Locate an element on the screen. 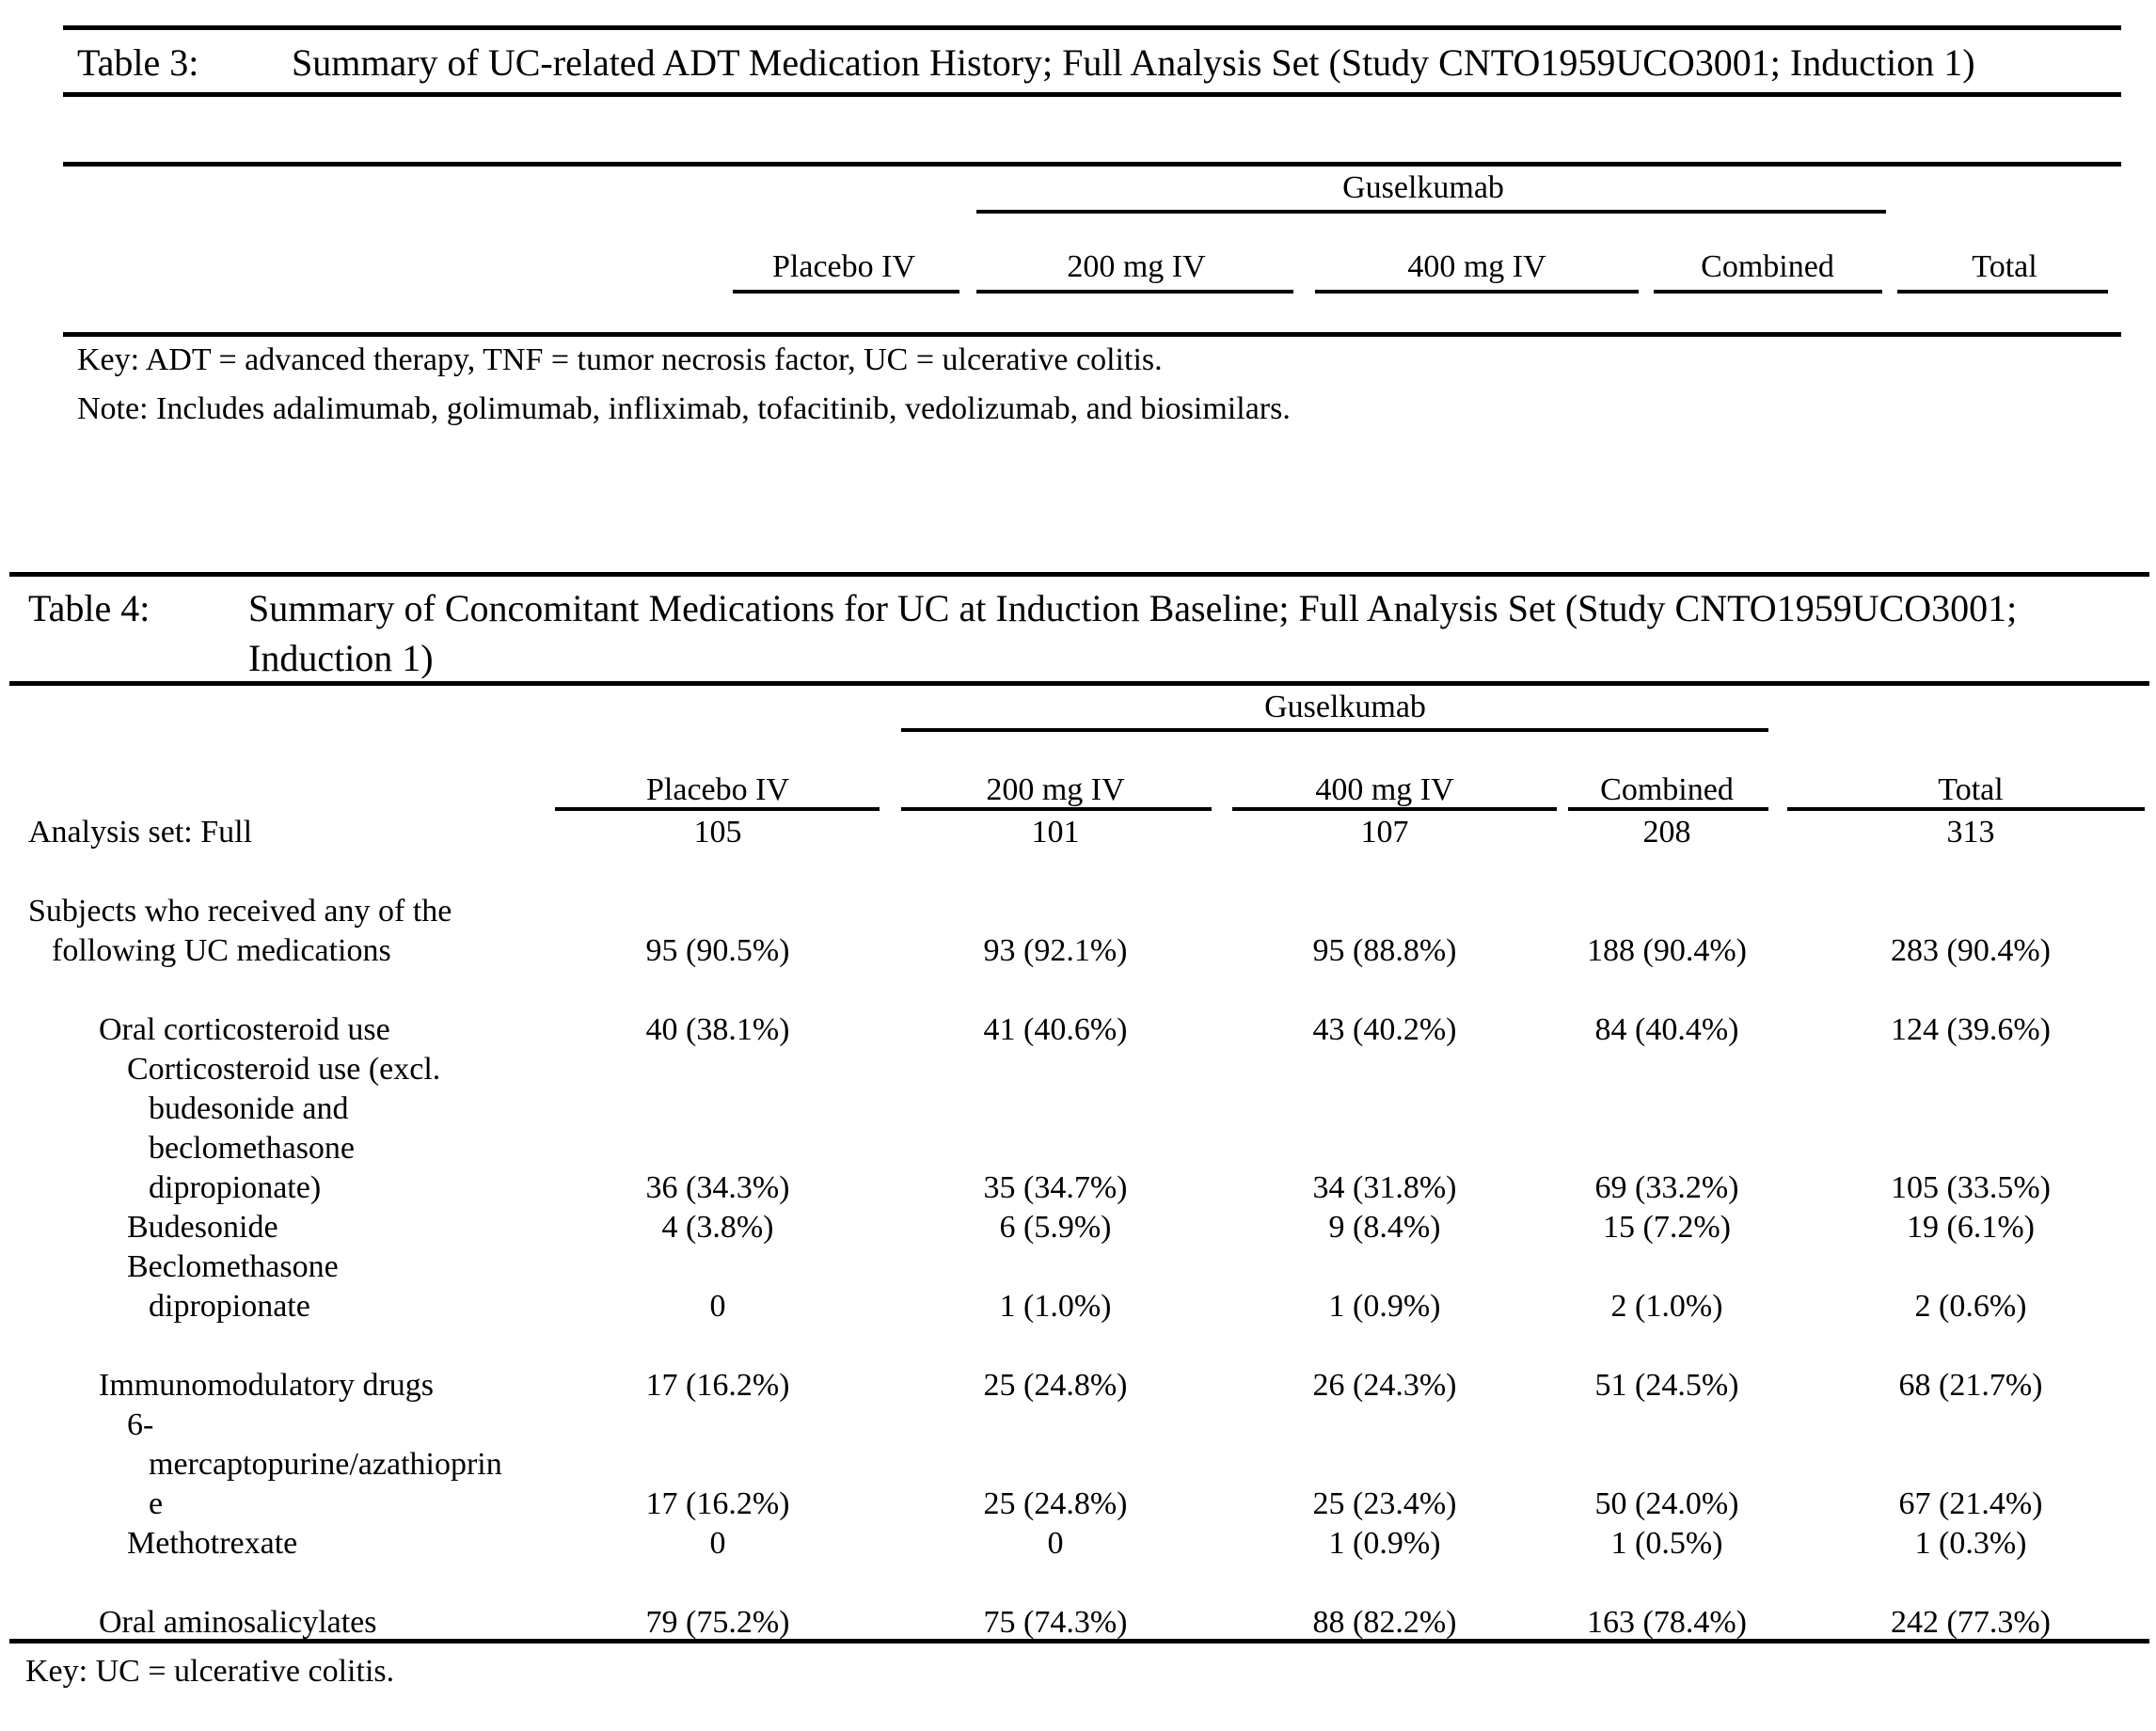 The image size is (2156, 1731). table4-cell-value: 35 (34.7%) is located at coordinates (1055, 1187).